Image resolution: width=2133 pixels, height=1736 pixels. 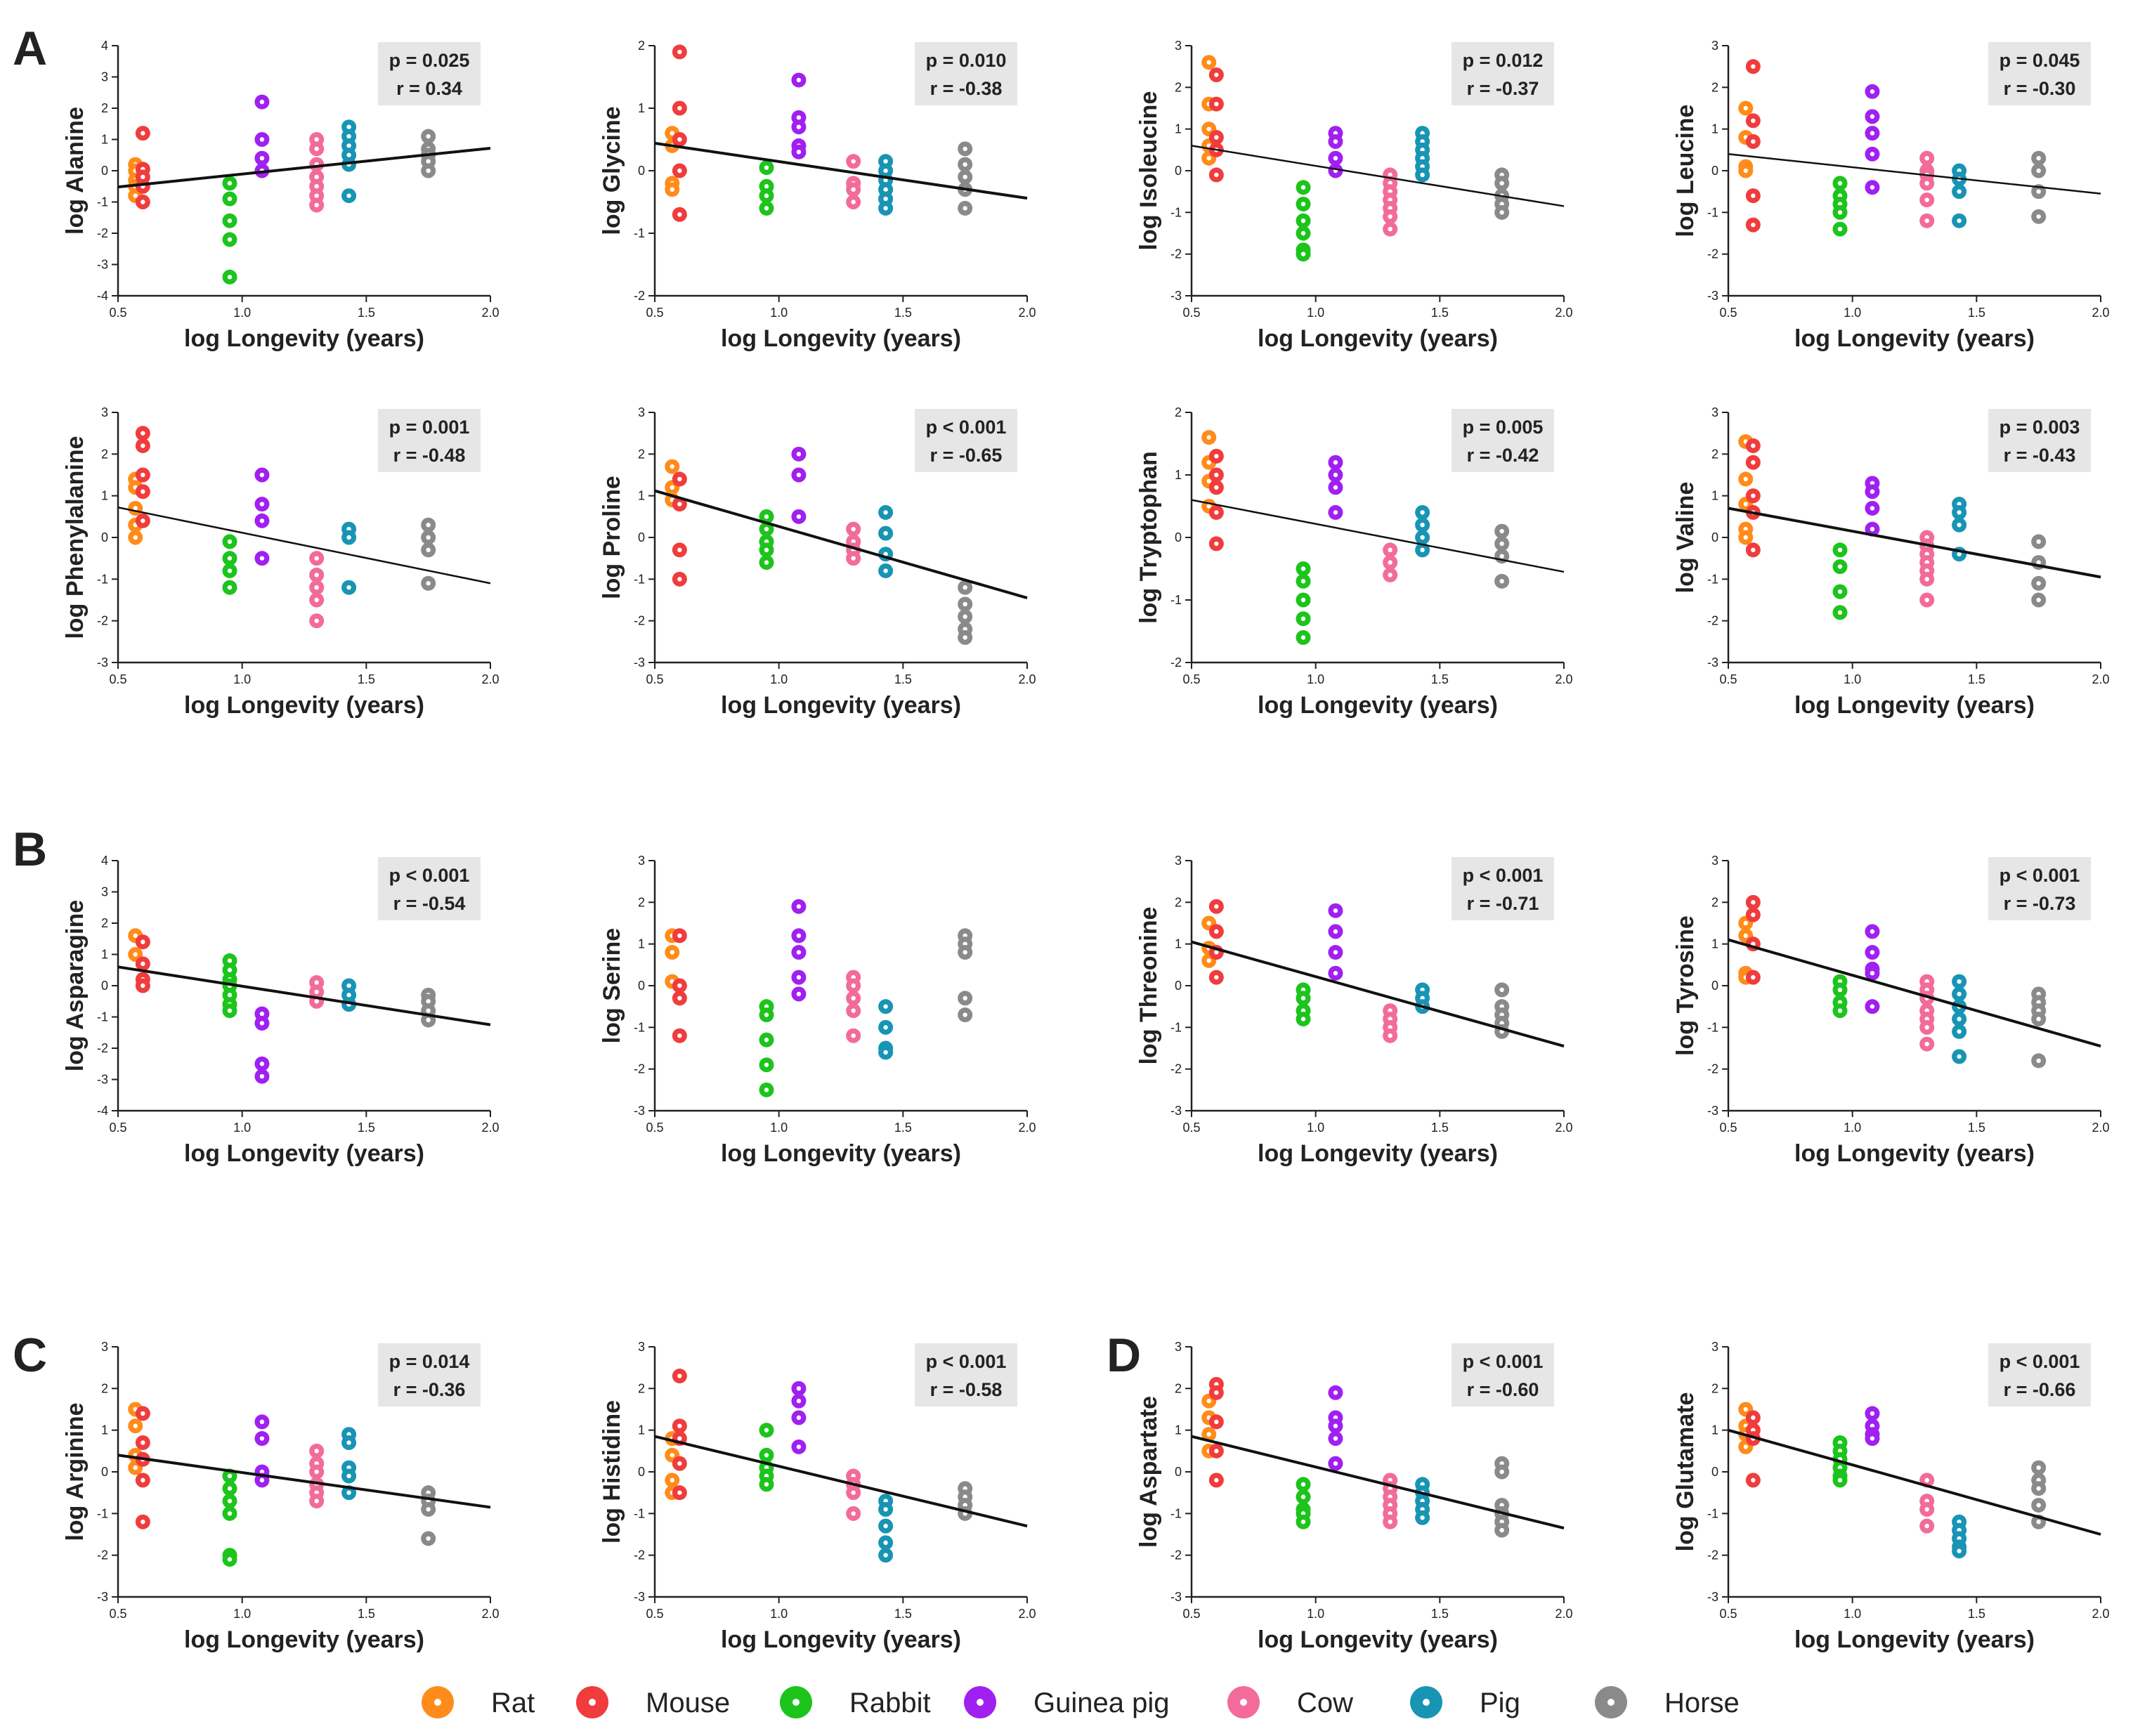 I want to click on r-value: r = -0.60, so click(x=1503, y=1389).